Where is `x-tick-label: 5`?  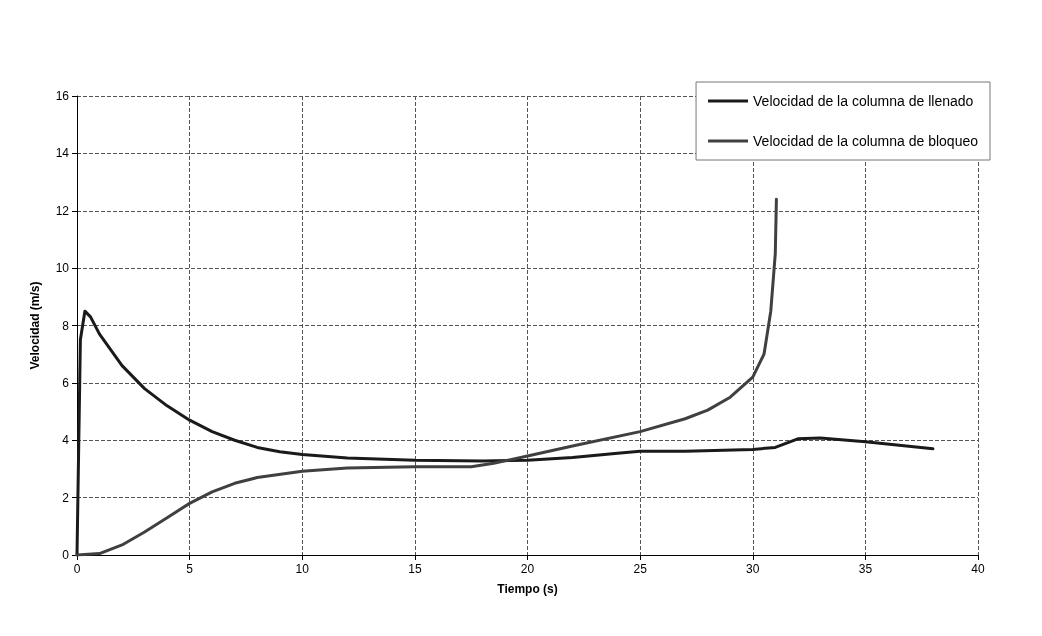
x-tick-label: 5 is located at coordinates (190, 569).